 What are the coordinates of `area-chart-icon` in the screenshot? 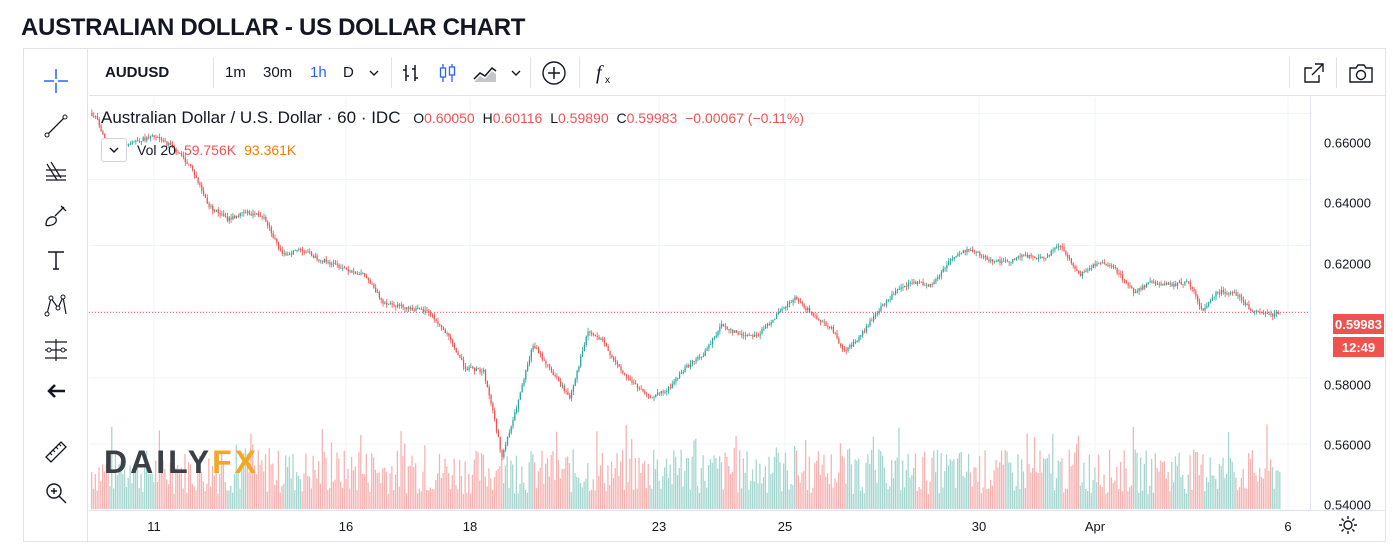 It's located at (485, 72).